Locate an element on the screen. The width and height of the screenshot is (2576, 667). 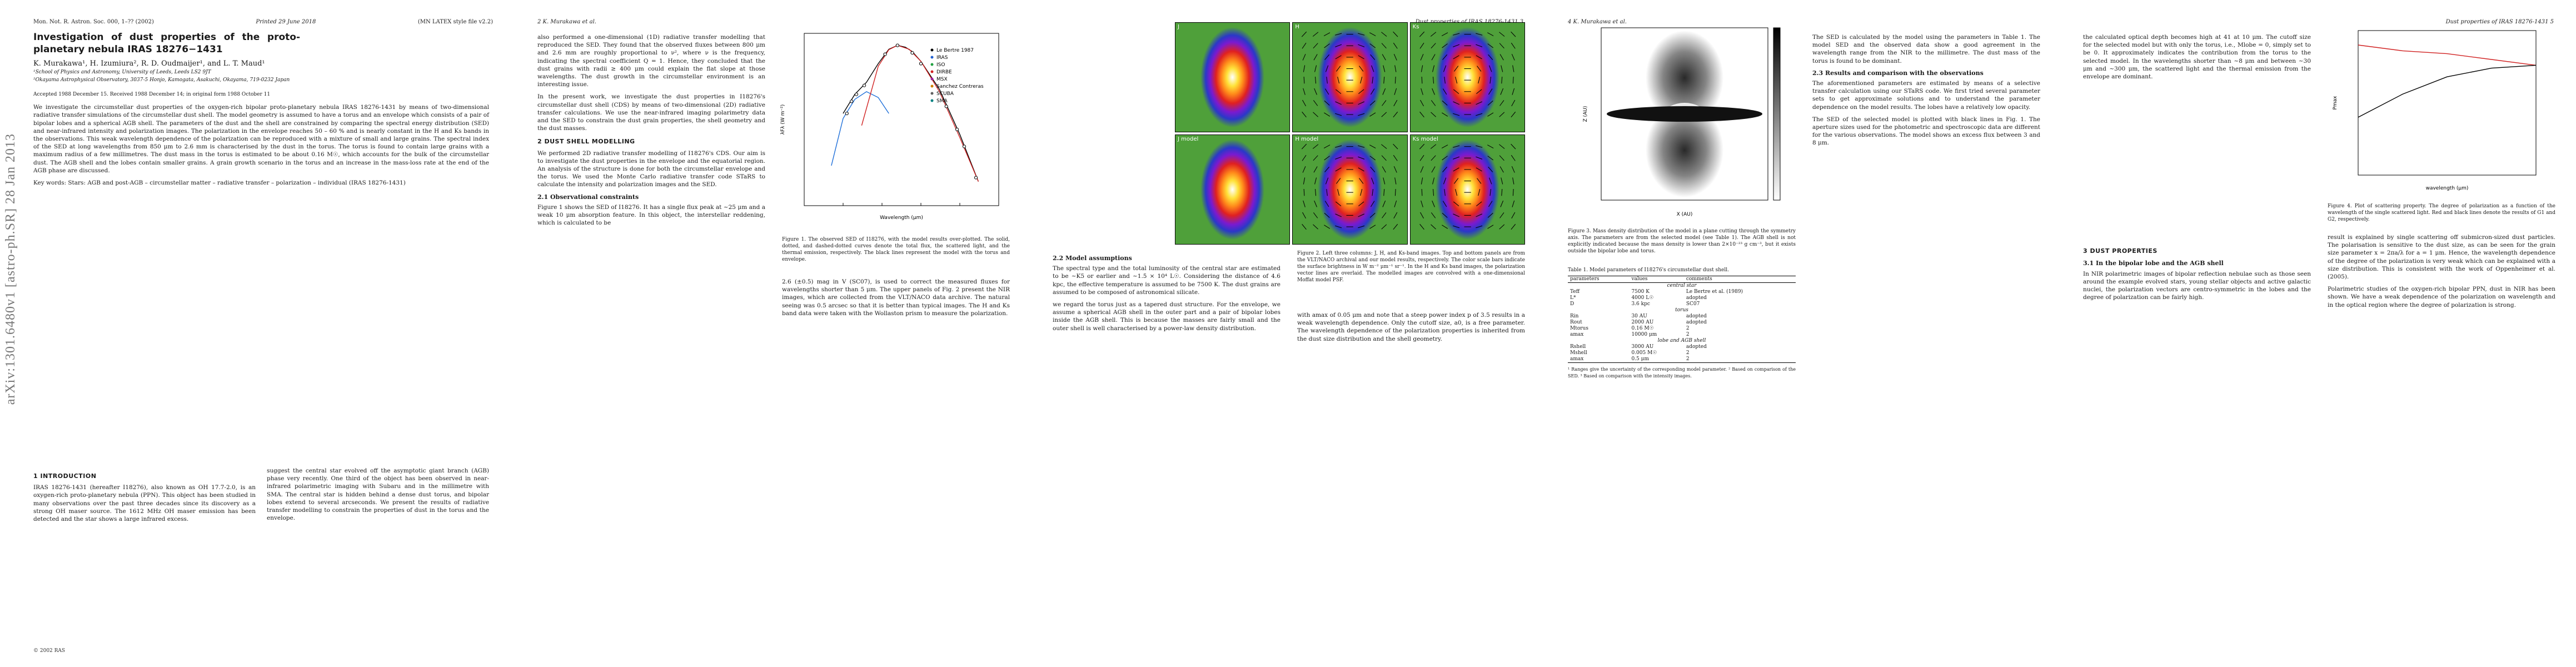
section-heading-introduction: 1 INTRODUCTION is located at coordinates (65, 476).